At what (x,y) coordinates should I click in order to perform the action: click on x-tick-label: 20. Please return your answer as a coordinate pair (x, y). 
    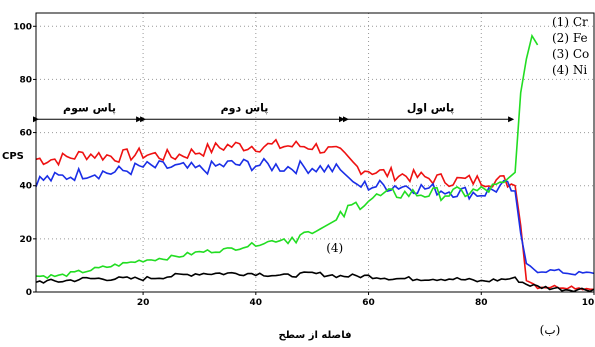
    Looking at the image, I should click on (143, 303).